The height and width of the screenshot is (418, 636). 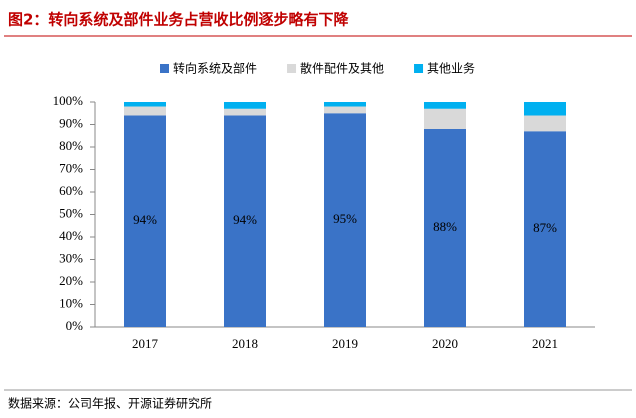 What do you see at coordinates (71, 235) in the screenshot?
I see `y-tick-label: 40%` at bounding box center [71, 235].